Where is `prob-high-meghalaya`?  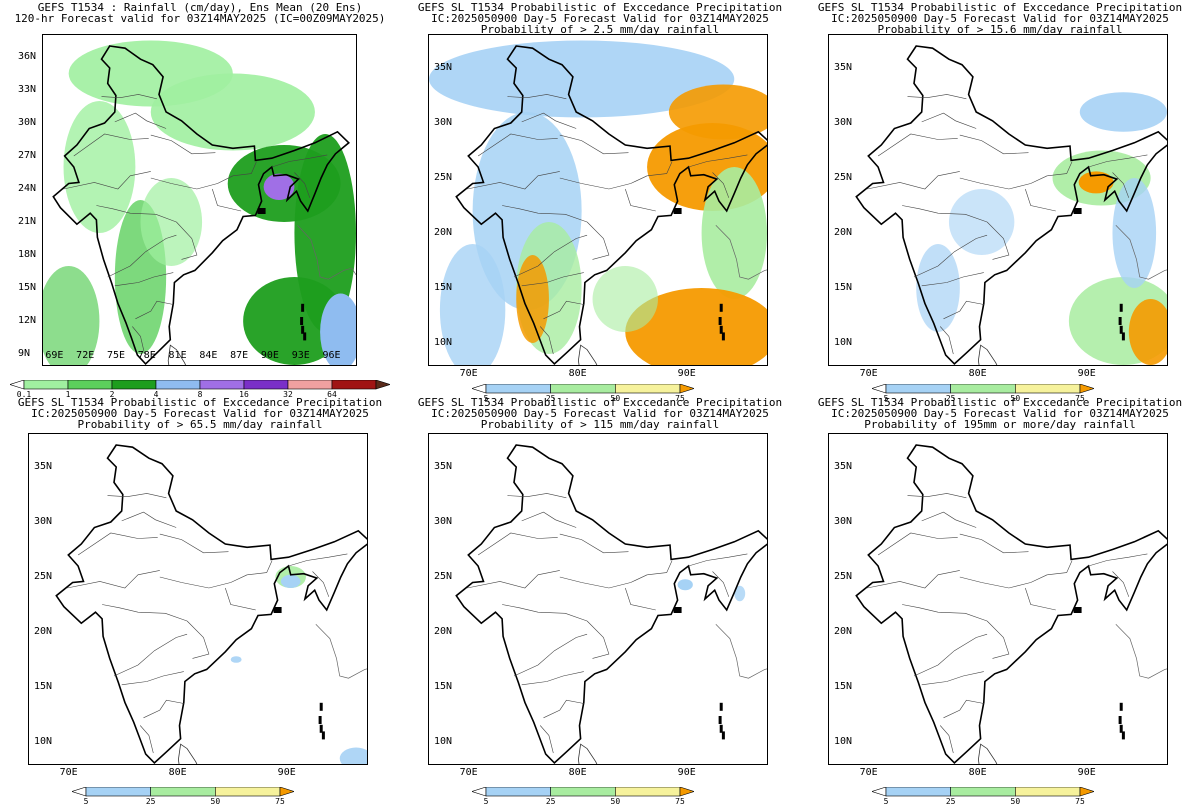
prob-high-meghalaya is located at coordinates (1096, 182).